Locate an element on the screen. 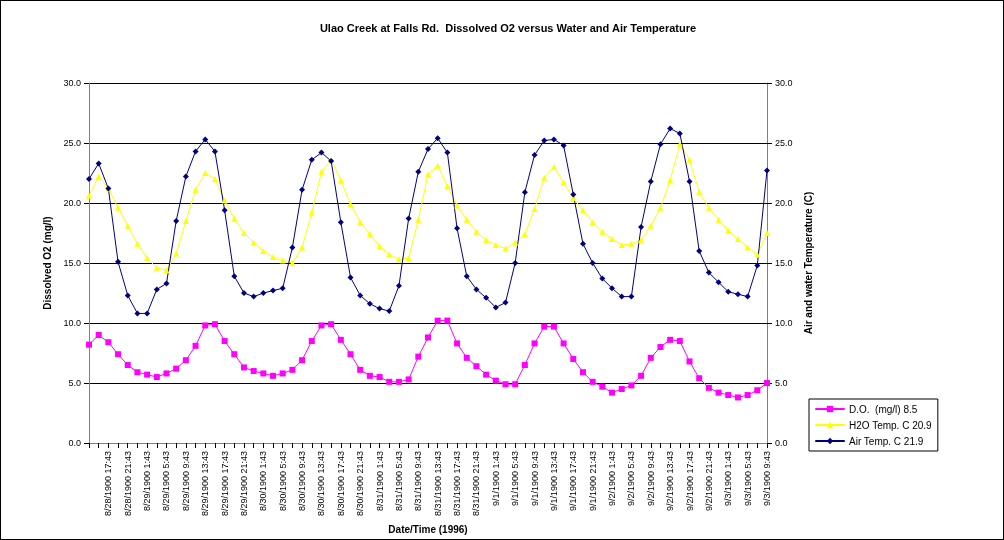 This screenshot has width=1004, height=540. x-tick-label: 9/1/1900 9:43 is located at coordinates (534, 479).